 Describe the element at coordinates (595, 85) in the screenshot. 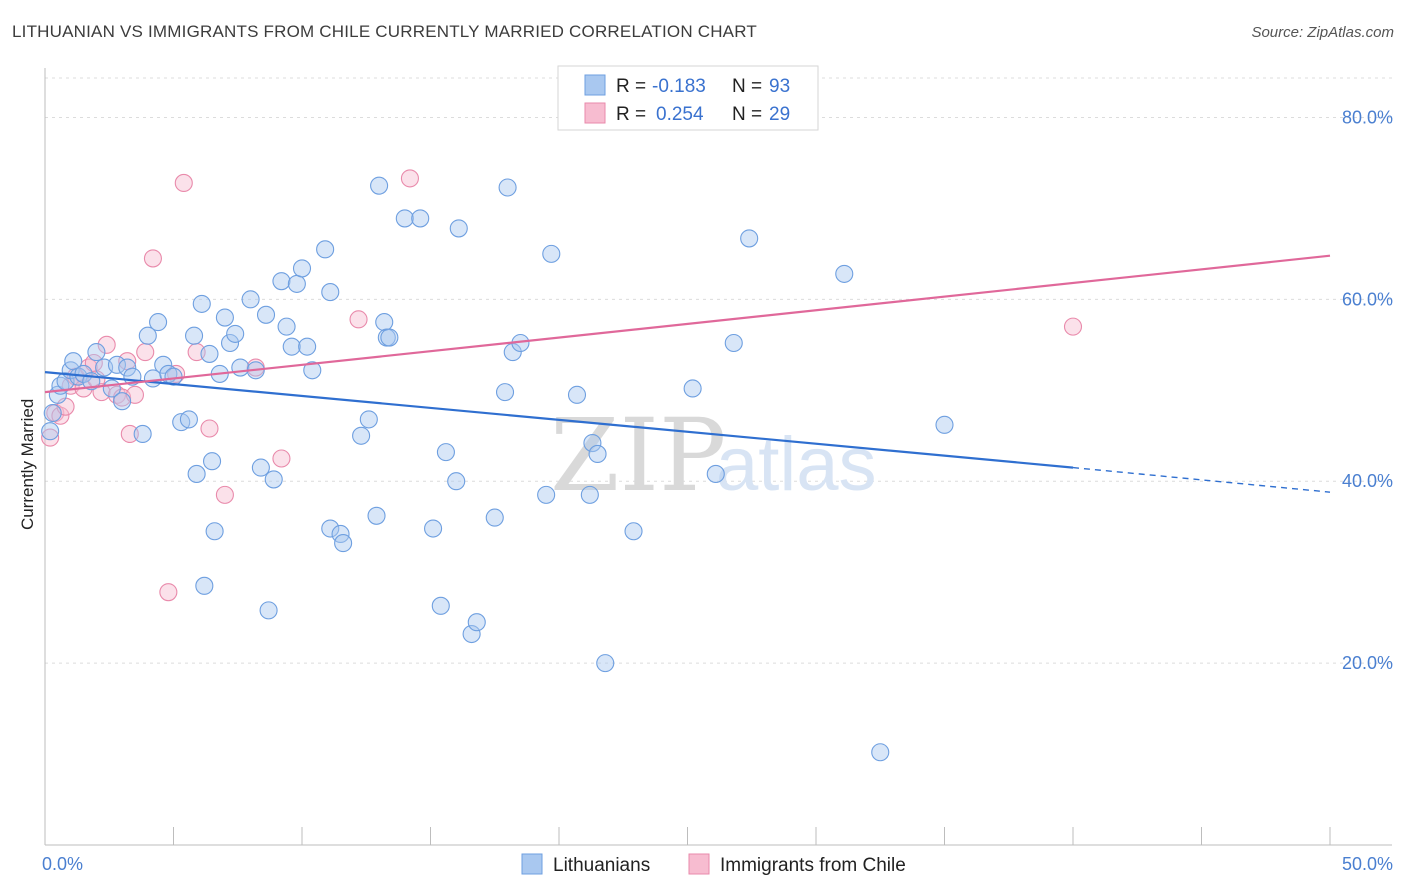

I see `legend-swatch-lithuanians` at that location.